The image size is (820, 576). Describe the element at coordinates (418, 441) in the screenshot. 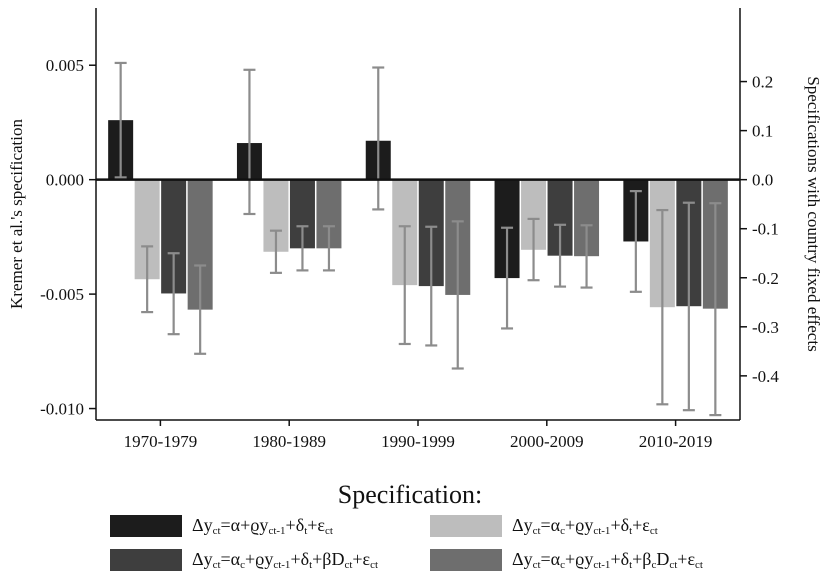

I see `x-tick-label: 1990-1999` at that location.